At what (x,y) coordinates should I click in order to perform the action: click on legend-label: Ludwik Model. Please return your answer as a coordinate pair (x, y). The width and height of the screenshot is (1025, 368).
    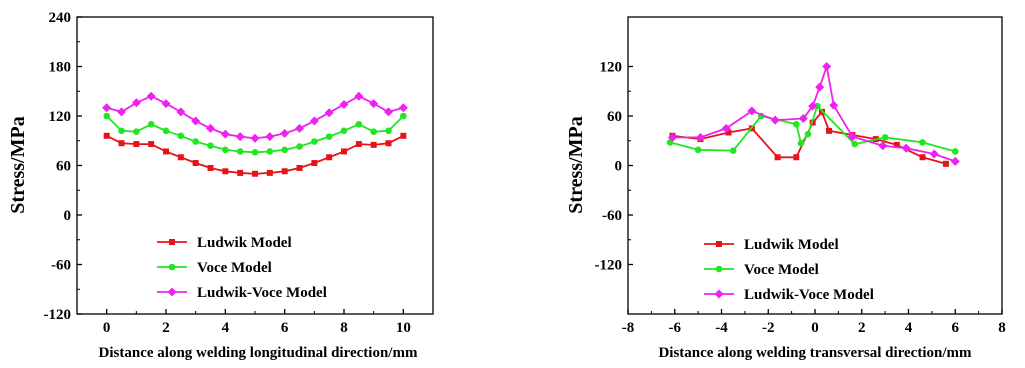
    Looking at the image, I should click on (244, 243).